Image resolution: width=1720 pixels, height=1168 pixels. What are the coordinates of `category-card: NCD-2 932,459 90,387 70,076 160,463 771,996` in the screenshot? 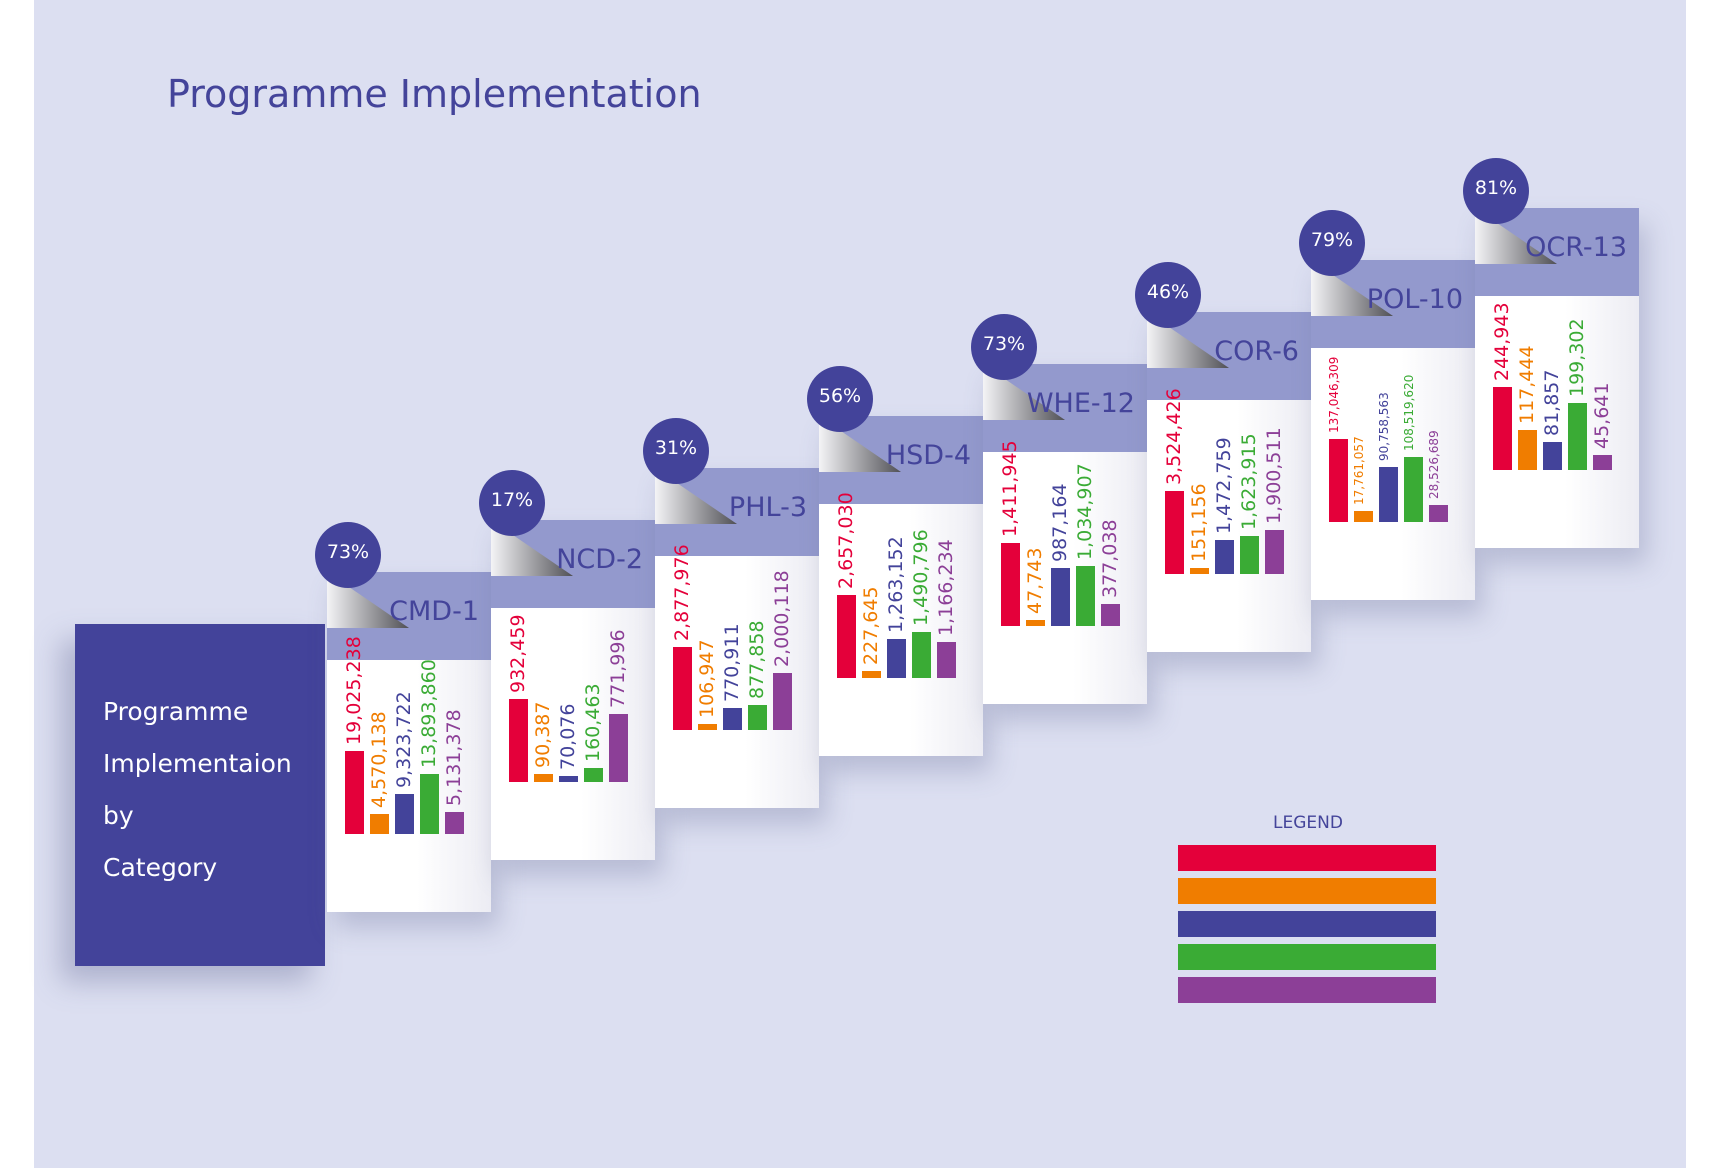 It's located at (573, 690).